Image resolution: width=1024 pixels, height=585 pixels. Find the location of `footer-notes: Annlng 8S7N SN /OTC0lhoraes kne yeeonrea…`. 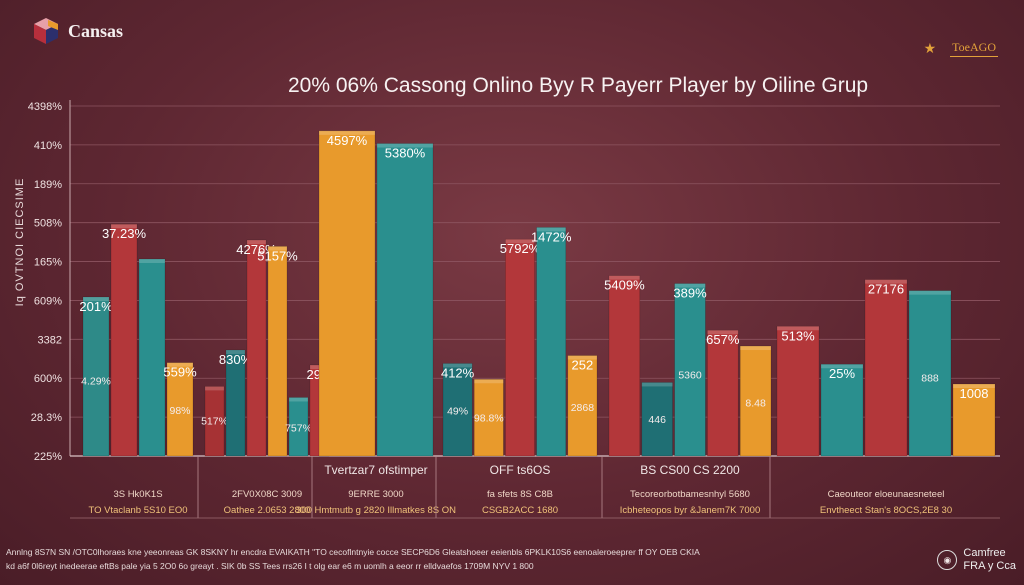

footer-notes: Annlng 8S7N SN /OTC0lhoraes kne yeeonrea… is located at coordinates (353, 559).